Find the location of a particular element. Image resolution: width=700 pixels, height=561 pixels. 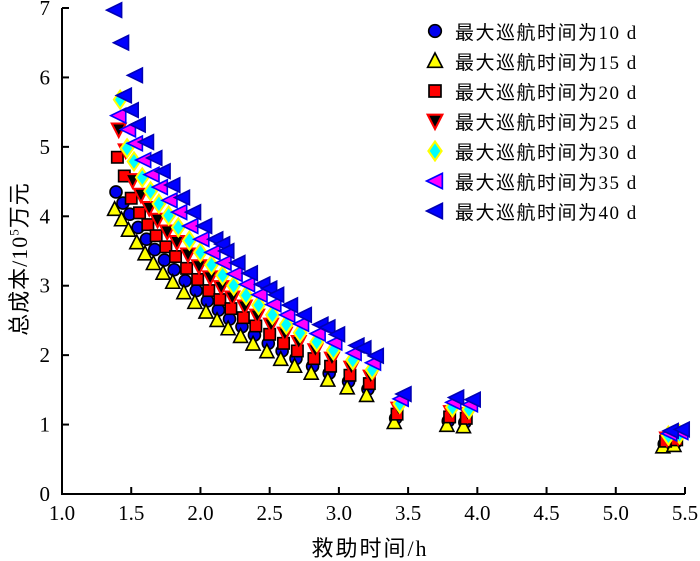

x-tick-label: 2.5 is located at coordinates (270, 513).